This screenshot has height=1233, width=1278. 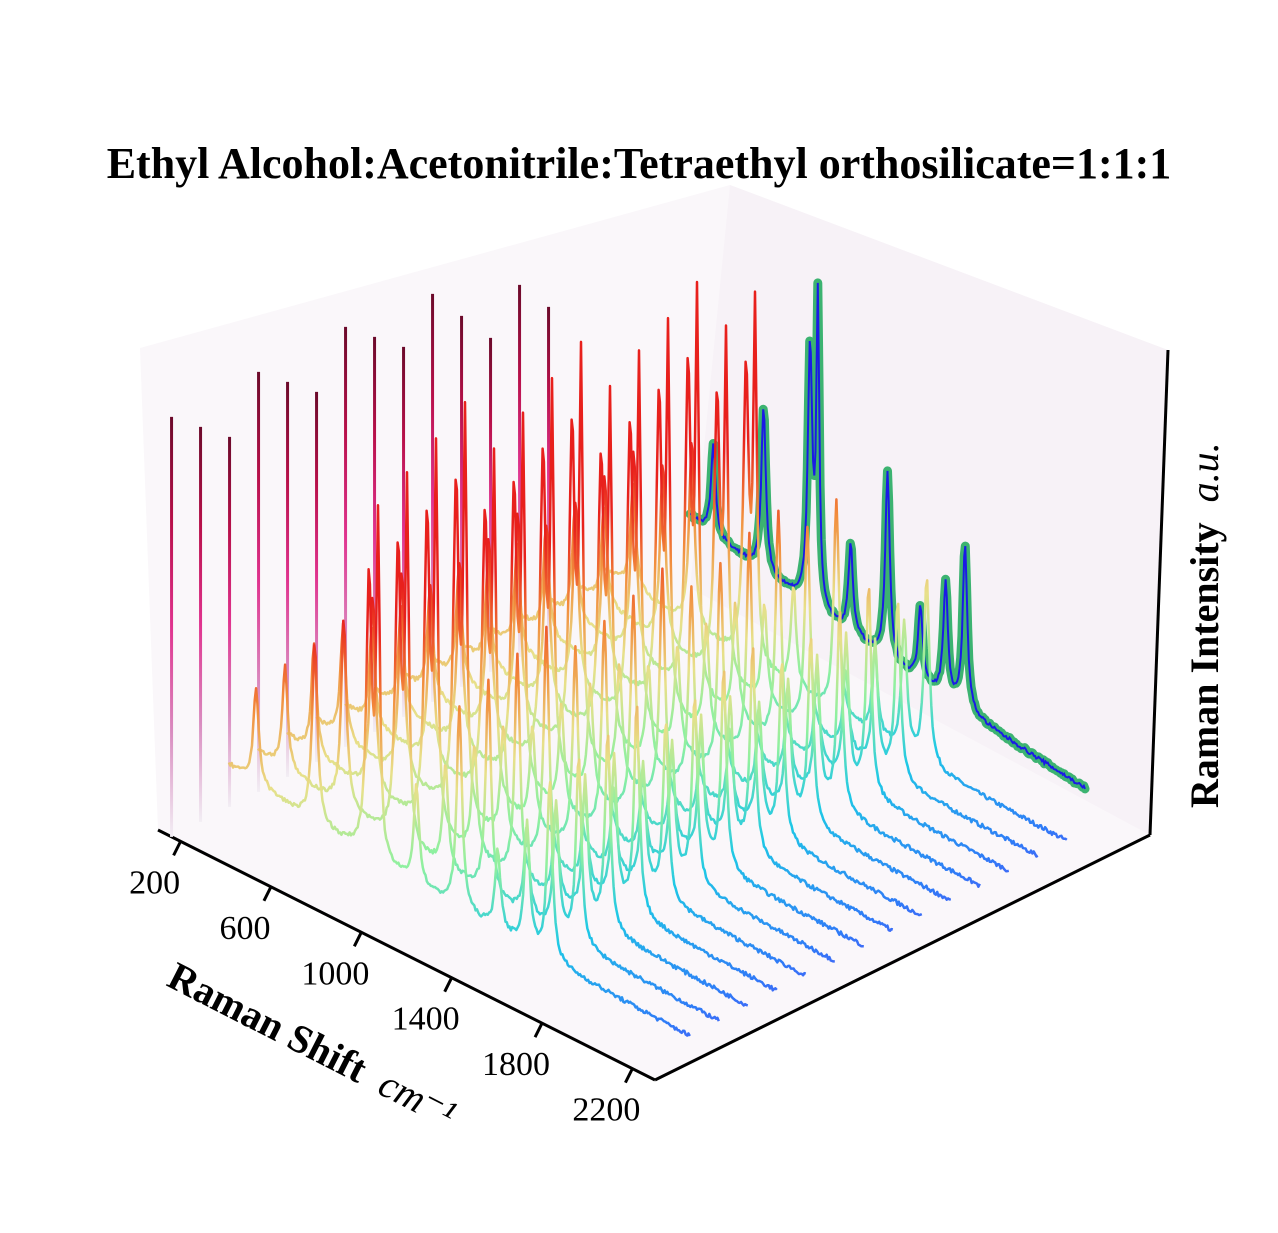 What do you see at coordinates (516, 1064) in the screenshot?
I see `x-tick-label: 1800` at bounding box center [516, 1064].